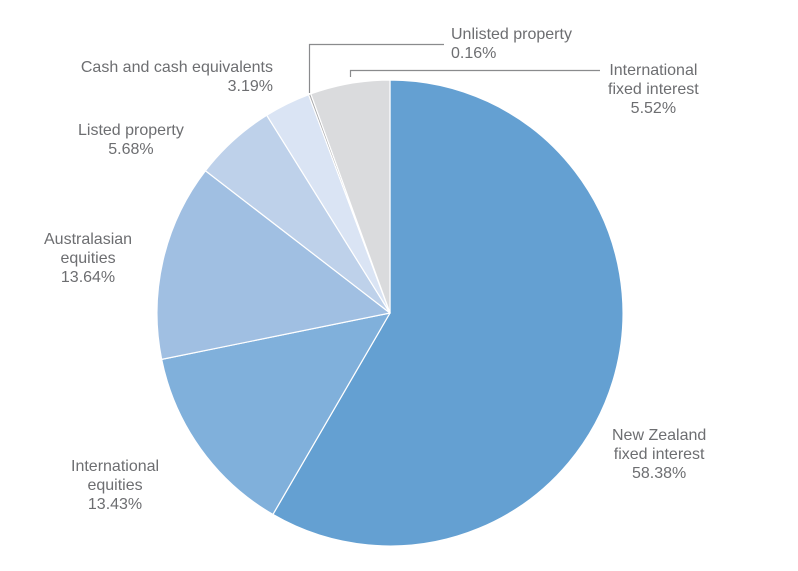  What do you see at coordinates (131, 140) in the screenshot?
I see `label-listed-property: Listed property 5.68%` at bounding box center [131, 140].